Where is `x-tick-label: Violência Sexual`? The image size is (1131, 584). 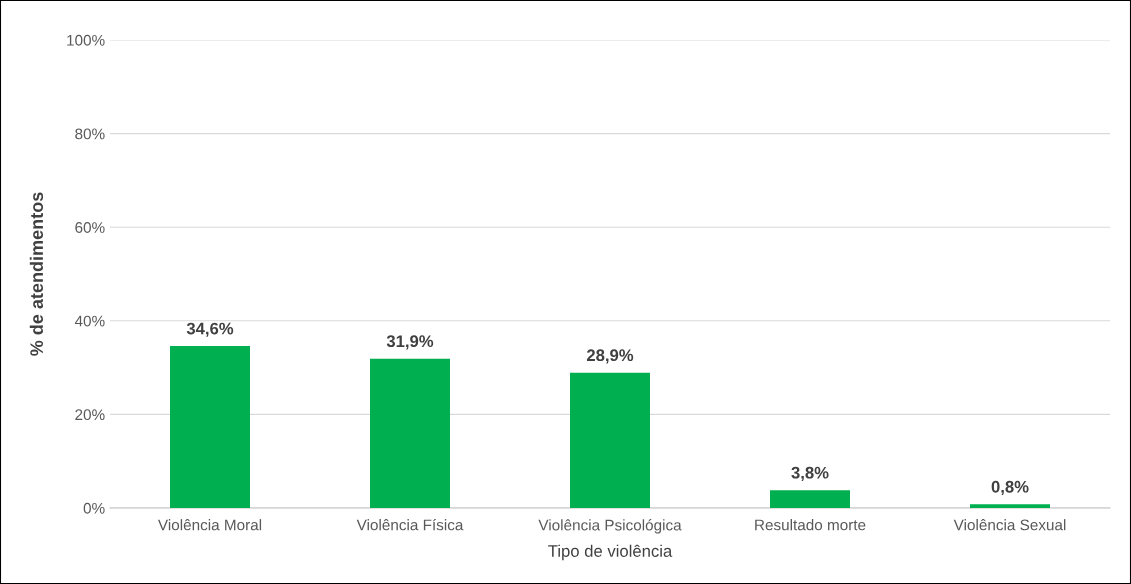
x-tick-label: Violência Sexual is located at coordinates (1009, 525).